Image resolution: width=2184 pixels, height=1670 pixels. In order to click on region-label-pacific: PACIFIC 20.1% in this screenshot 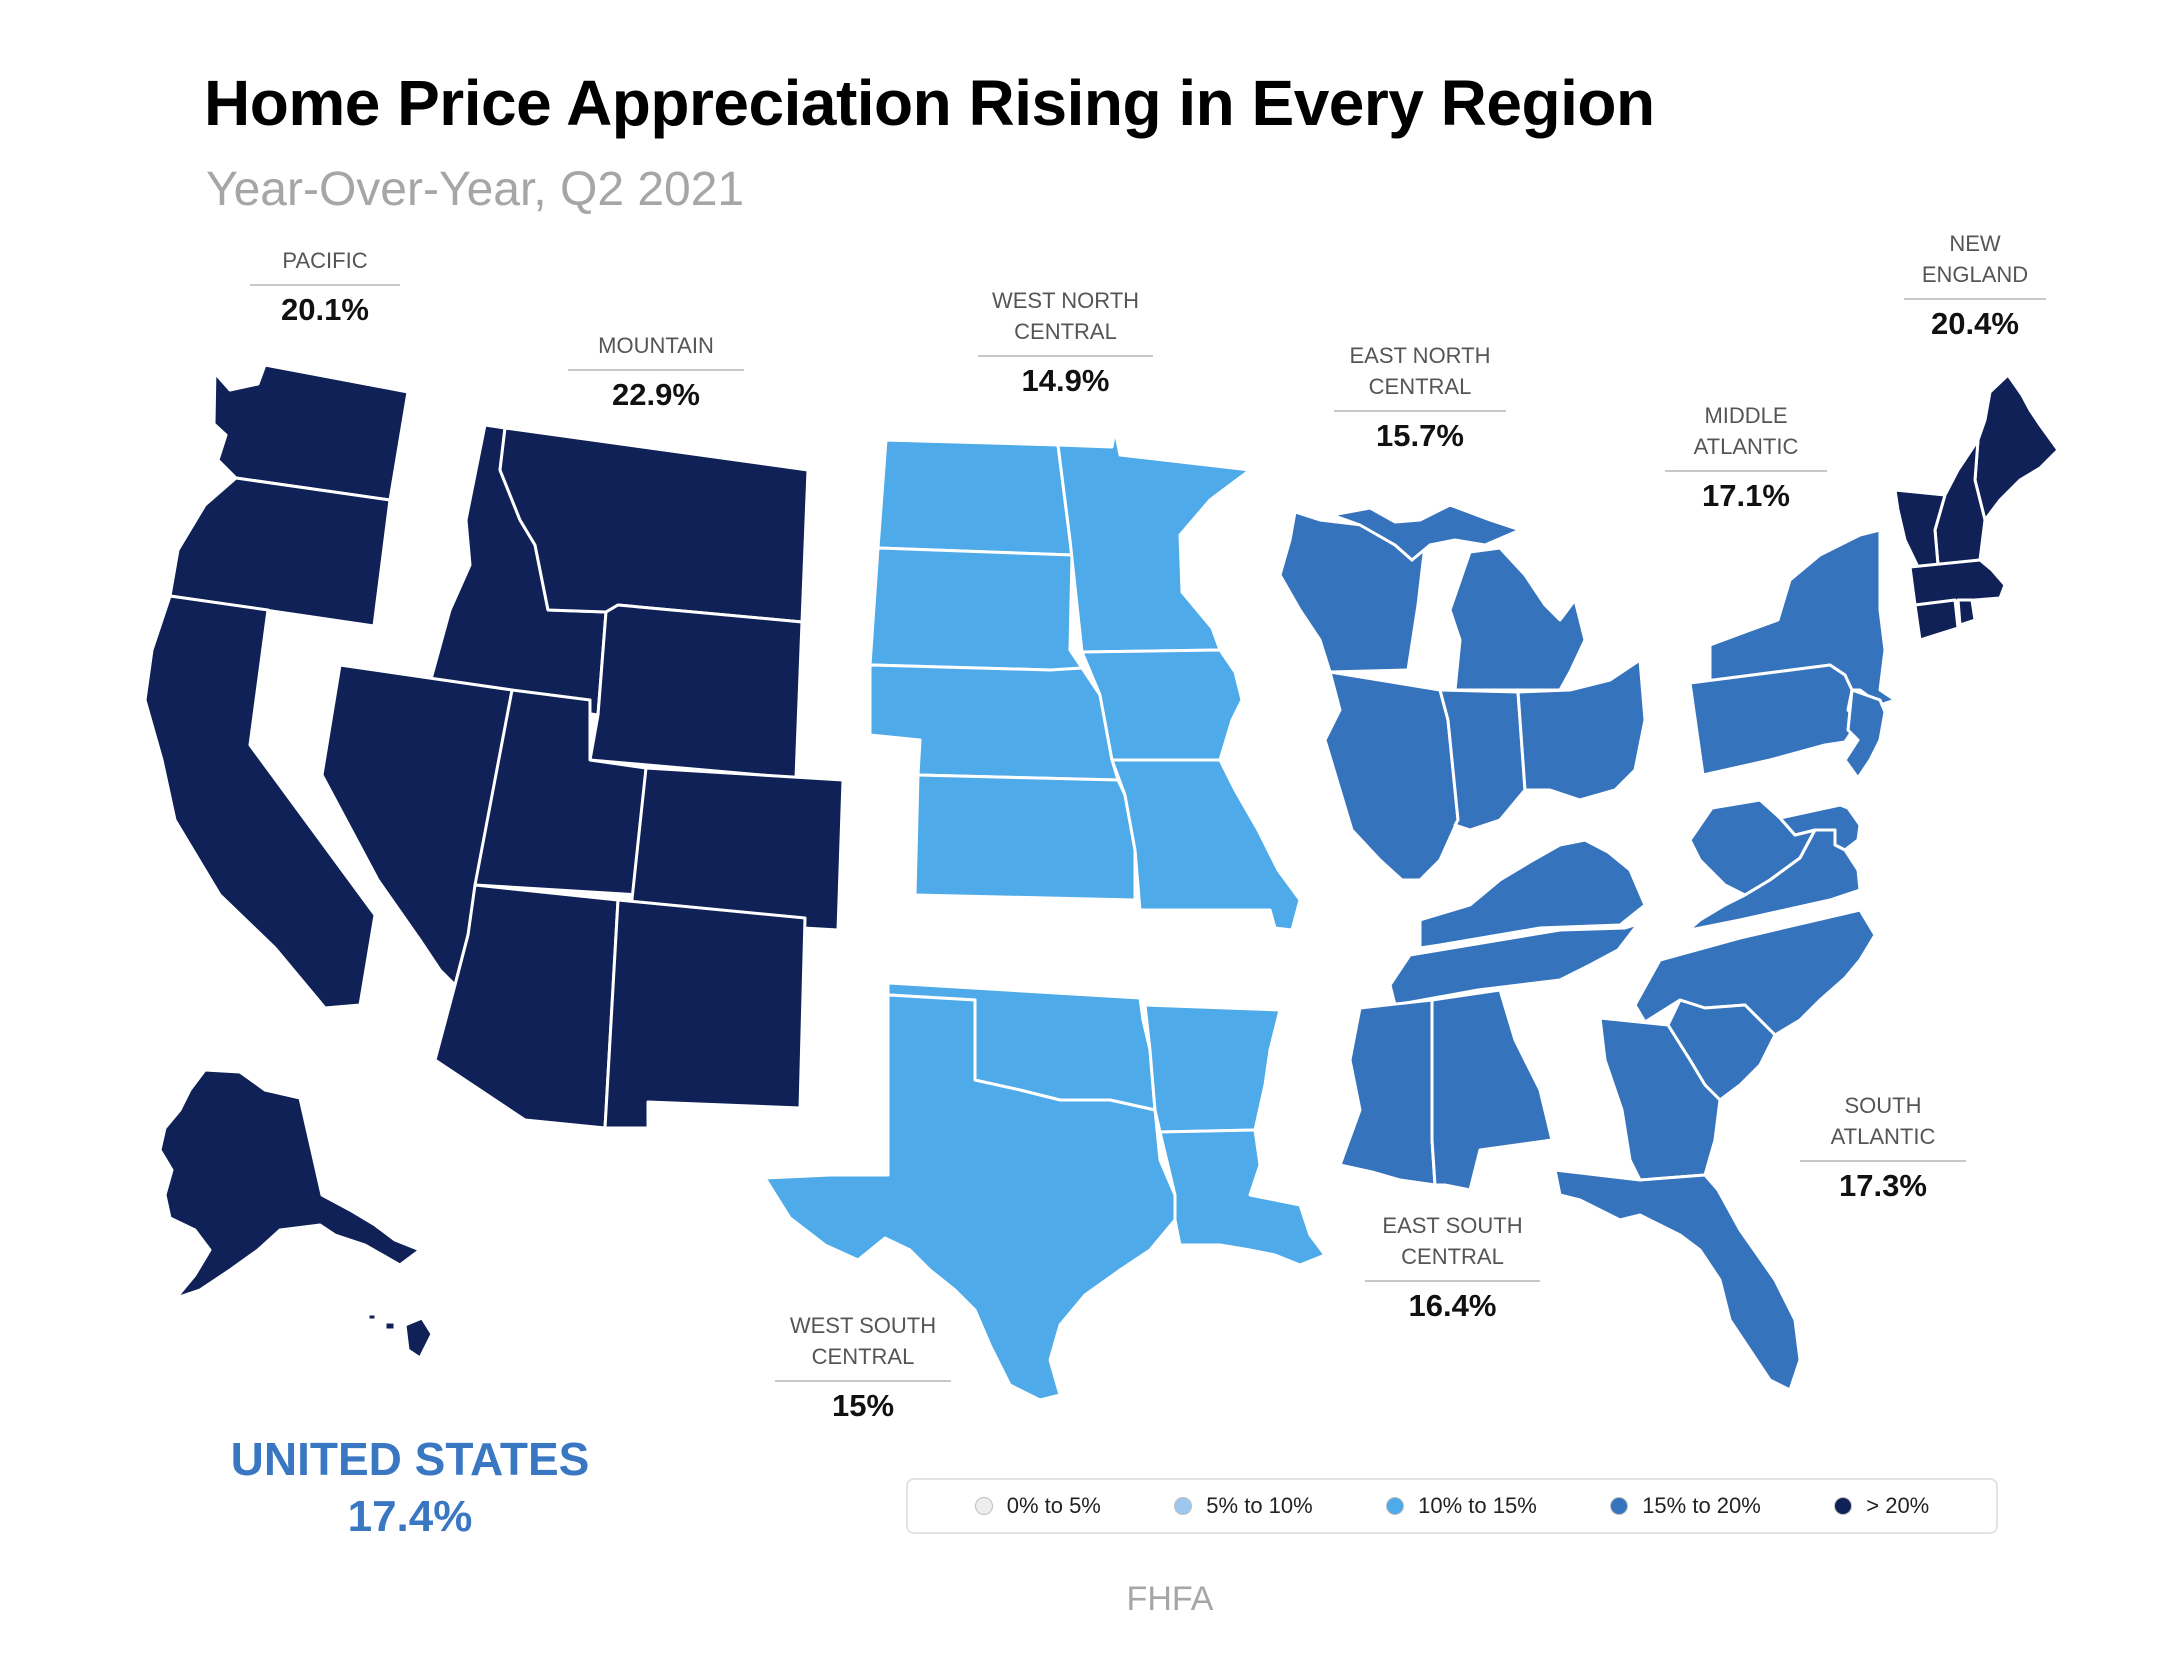, I will do `click(325, 286)`.